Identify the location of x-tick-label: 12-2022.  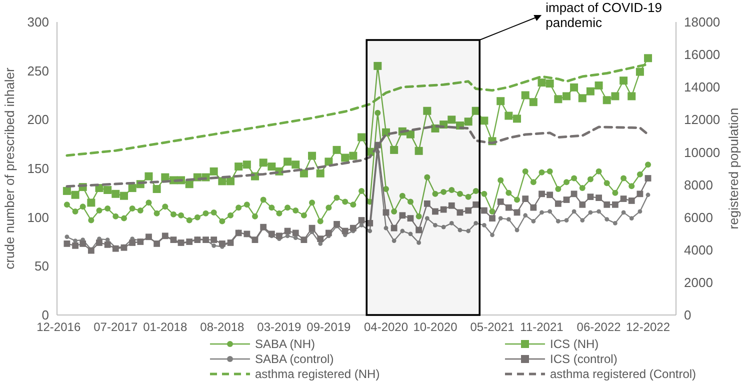
(648, 327).